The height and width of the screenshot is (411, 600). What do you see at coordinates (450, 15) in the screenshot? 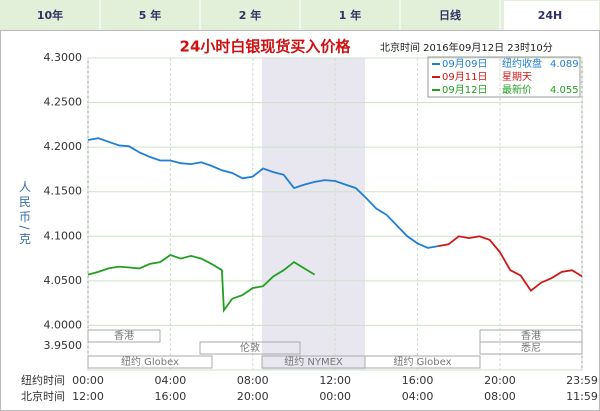
I see `tab: 日线` at bounding box center [450, 15].